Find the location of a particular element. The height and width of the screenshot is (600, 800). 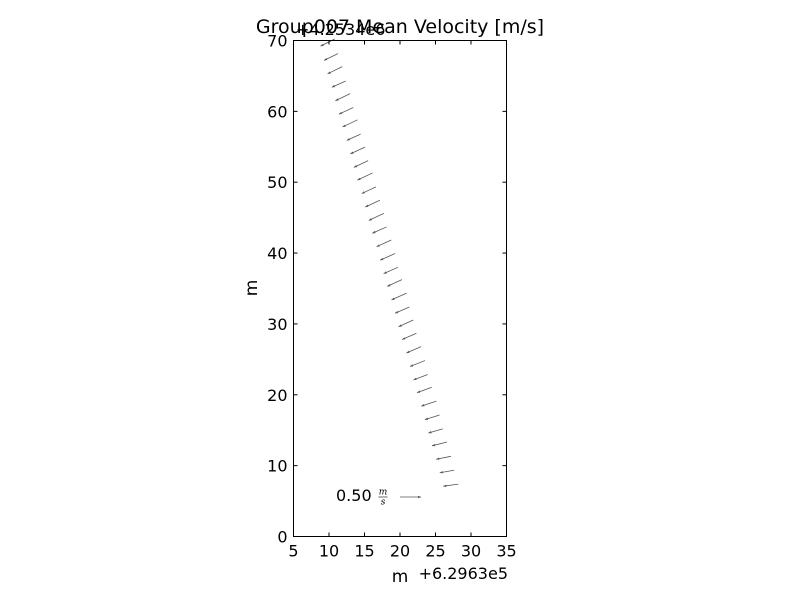

x-tick-label: 5 is located at coordinates (293, 551).